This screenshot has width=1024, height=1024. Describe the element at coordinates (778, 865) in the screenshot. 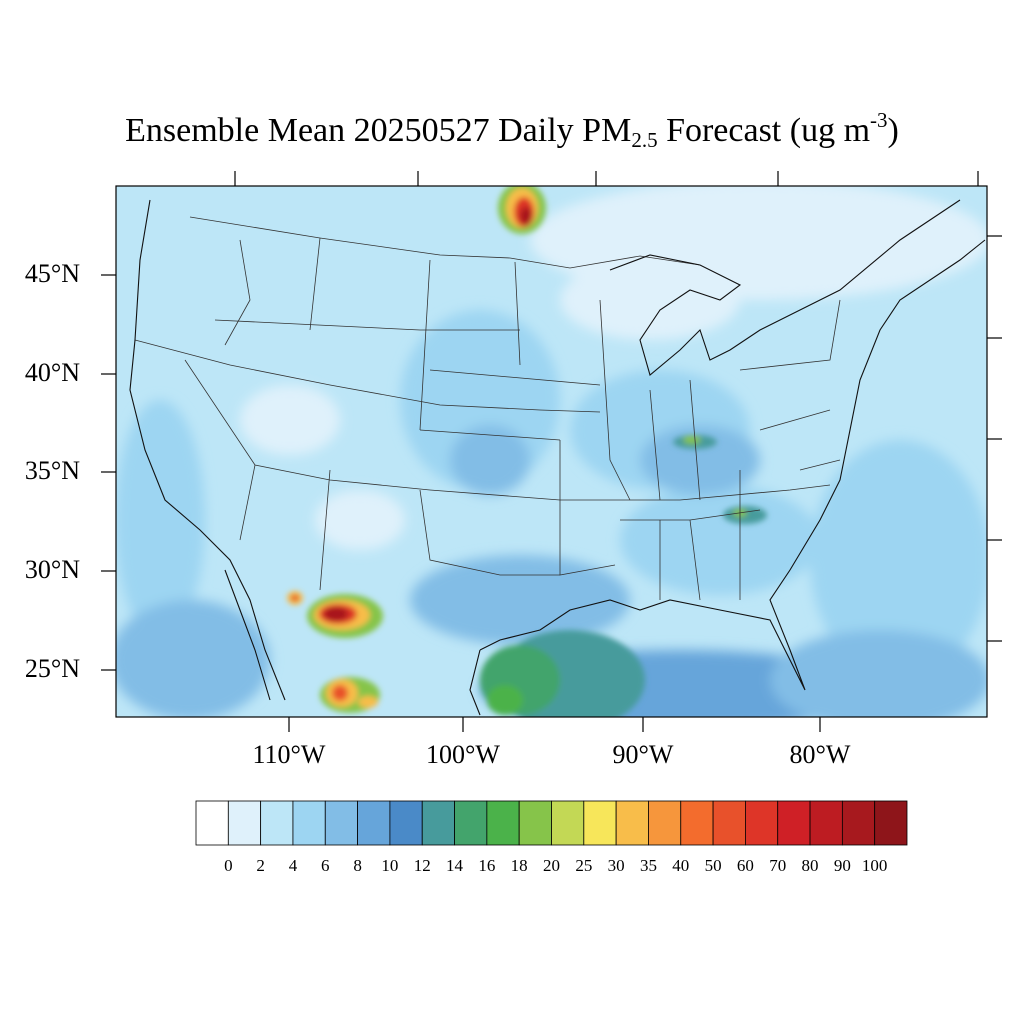

I see `colorbar-label: 70` at that location.